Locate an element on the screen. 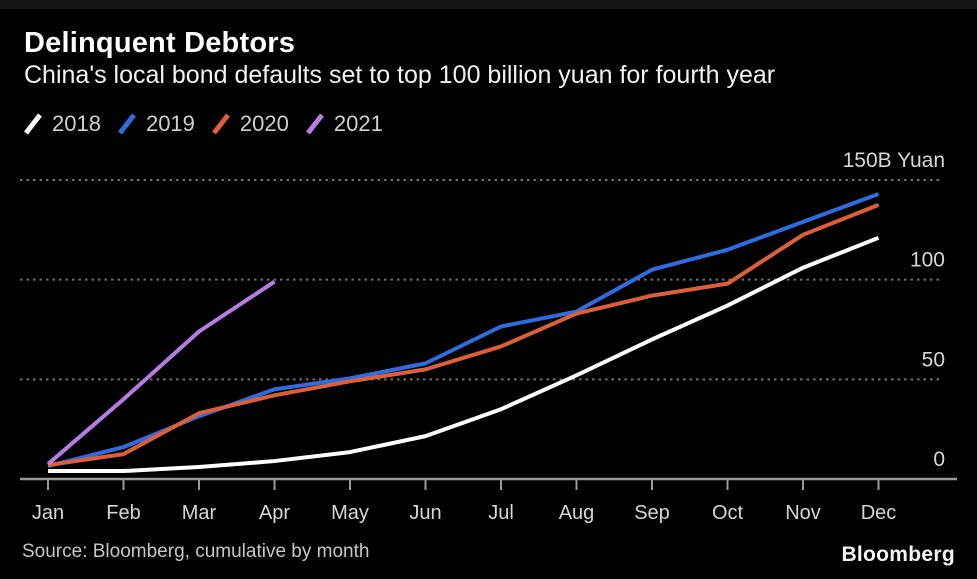 This screenshot has height=579, width=977. x-axis-label-may: May is located at coordinates (350, 513).